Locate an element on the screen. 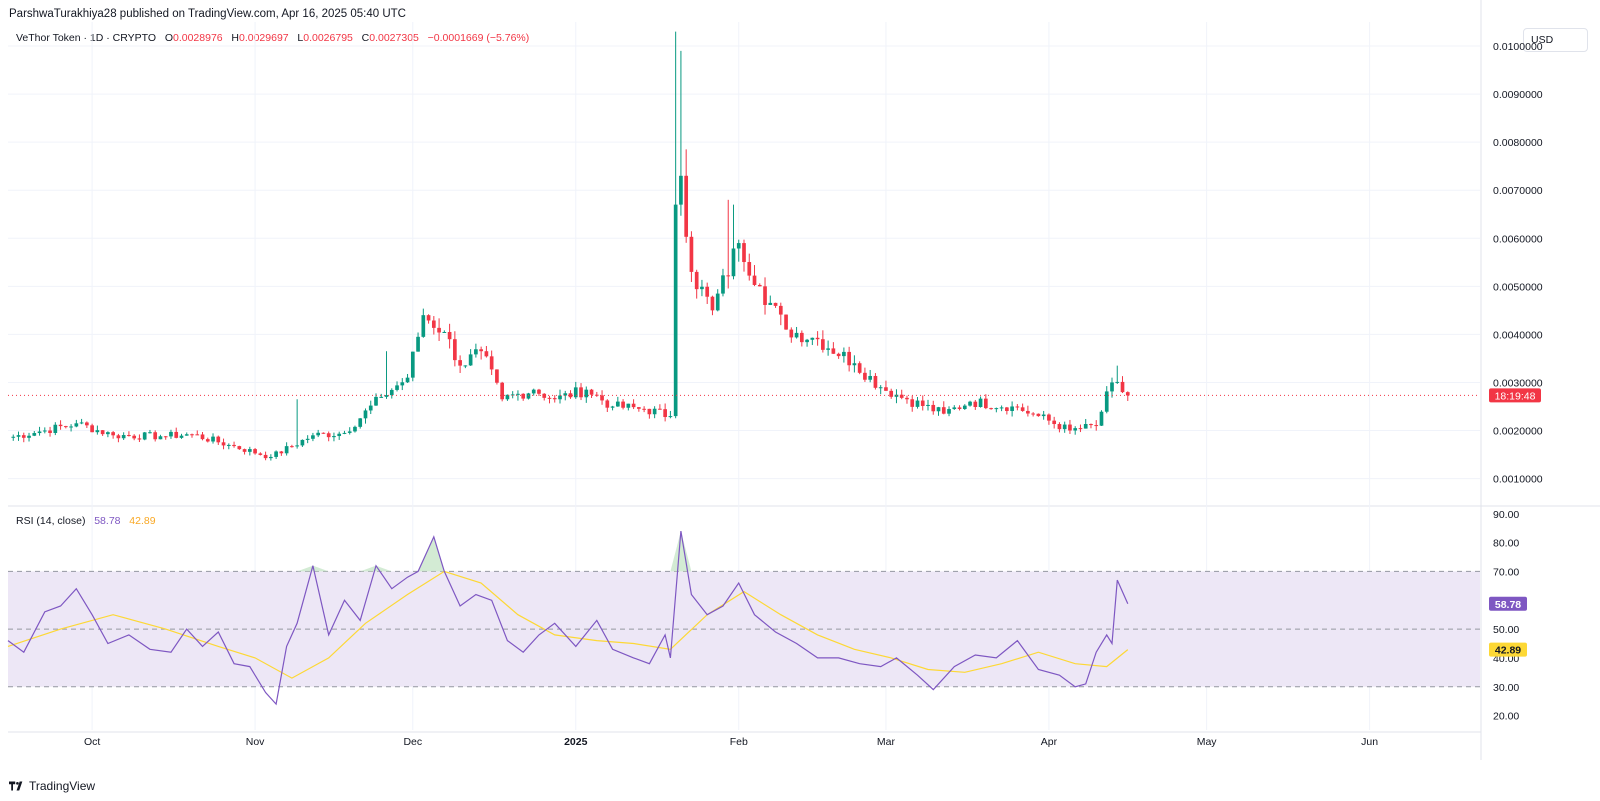  price-tick-label: 0.0030000 is located at coordinates (1518, 383).